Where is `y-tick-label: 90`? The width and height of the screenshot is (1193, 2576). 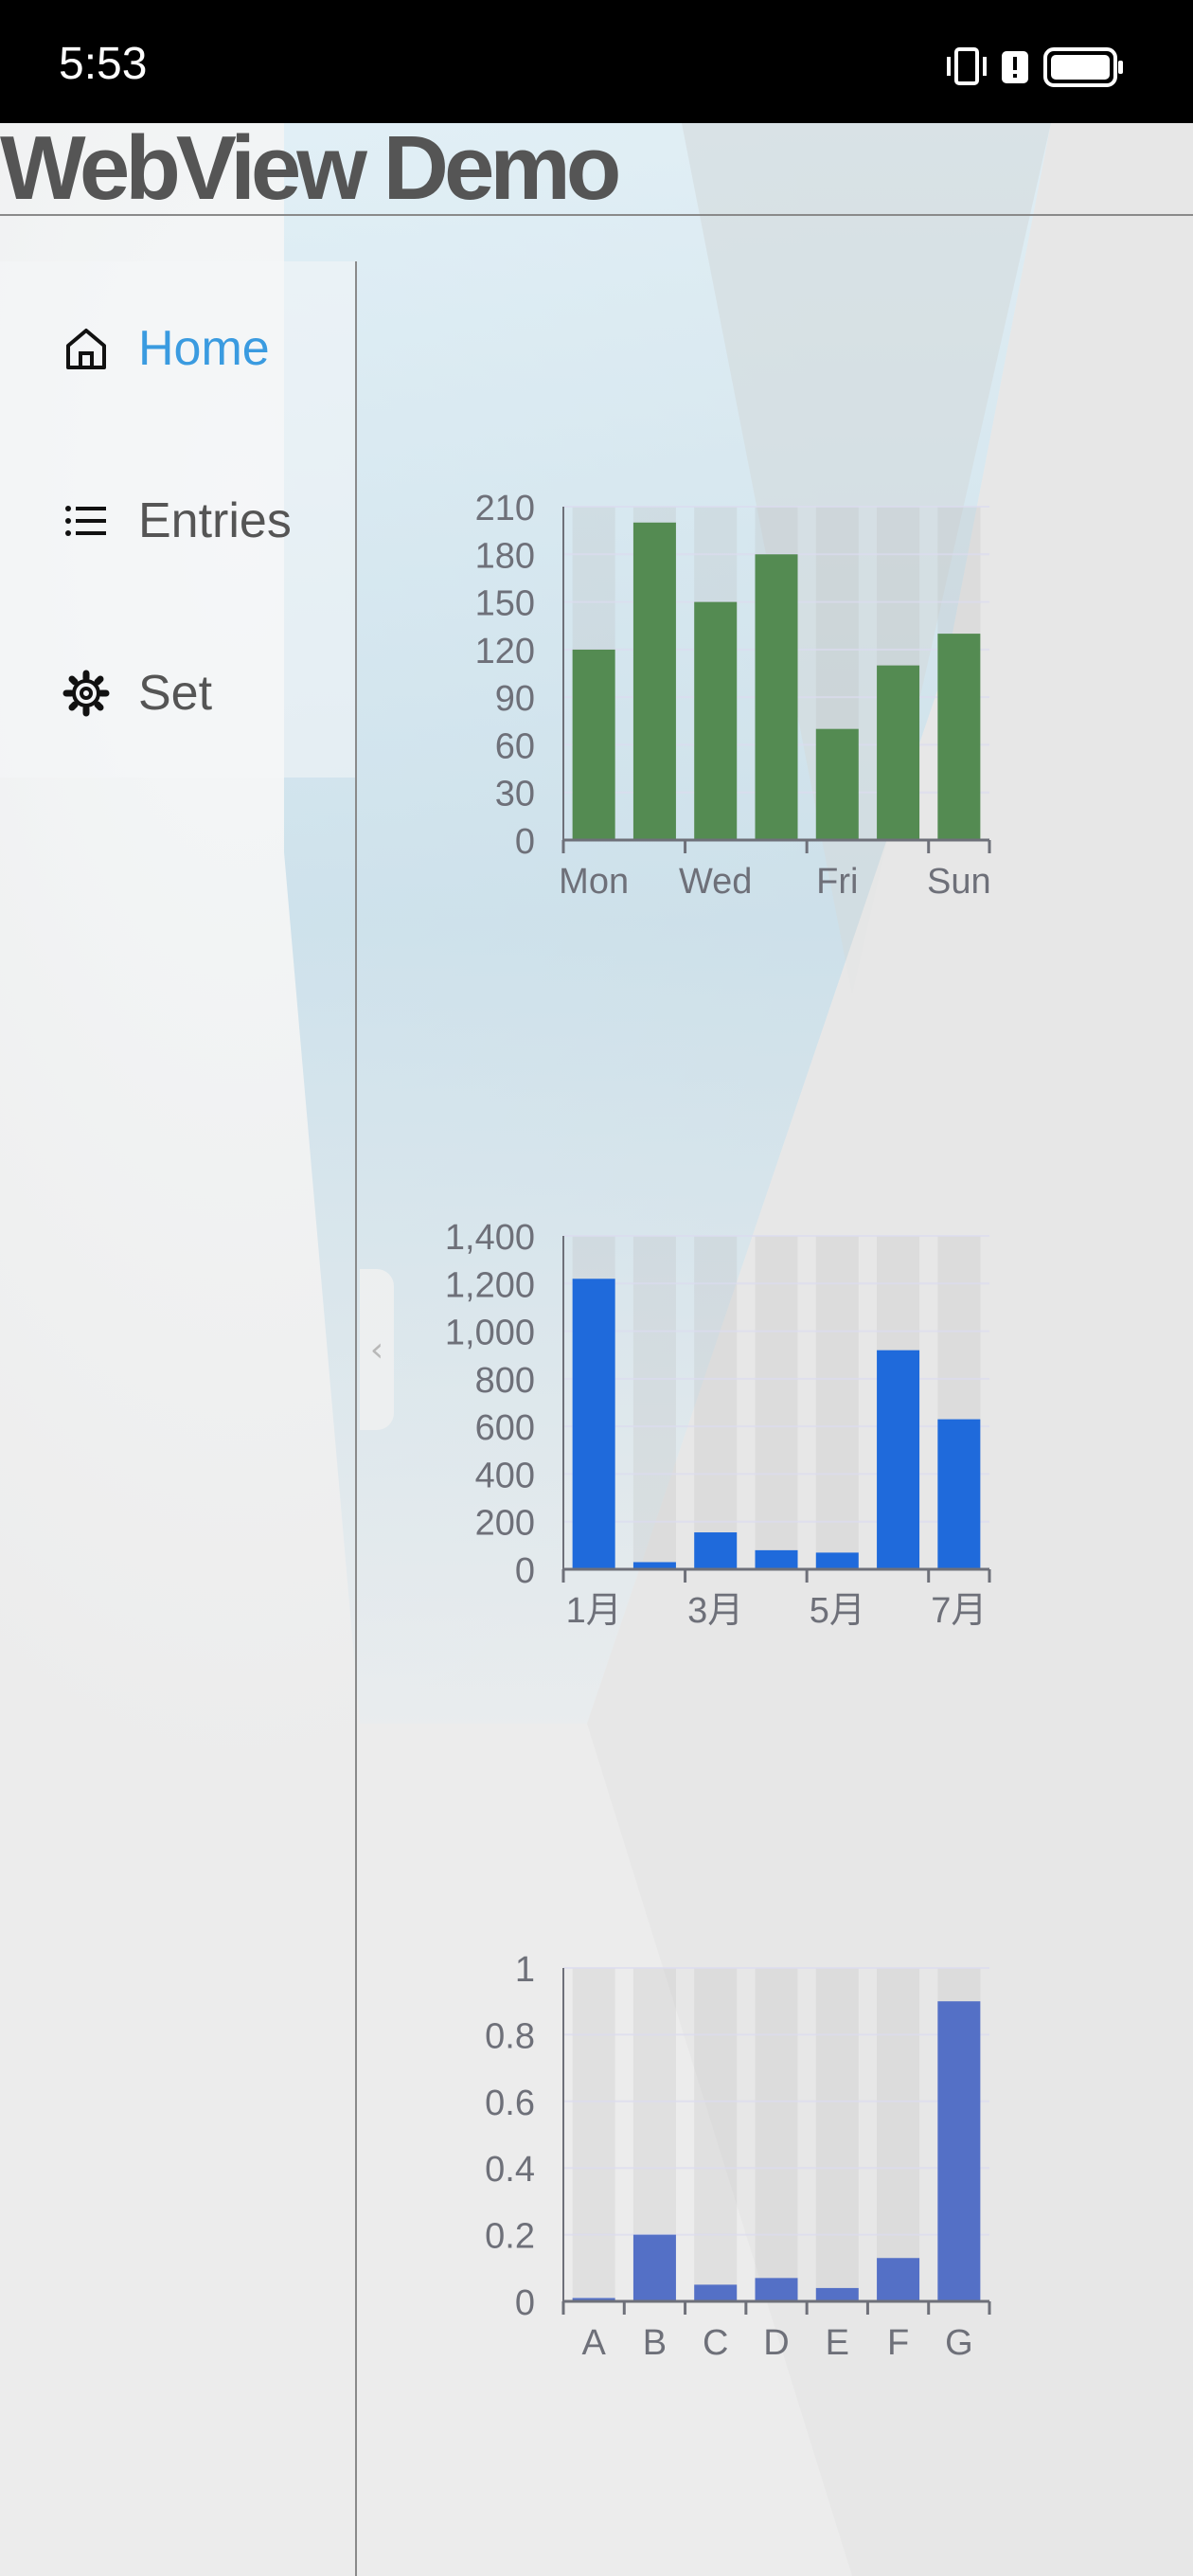
y-tick-label: 90 is located at coordinates (515, 699).